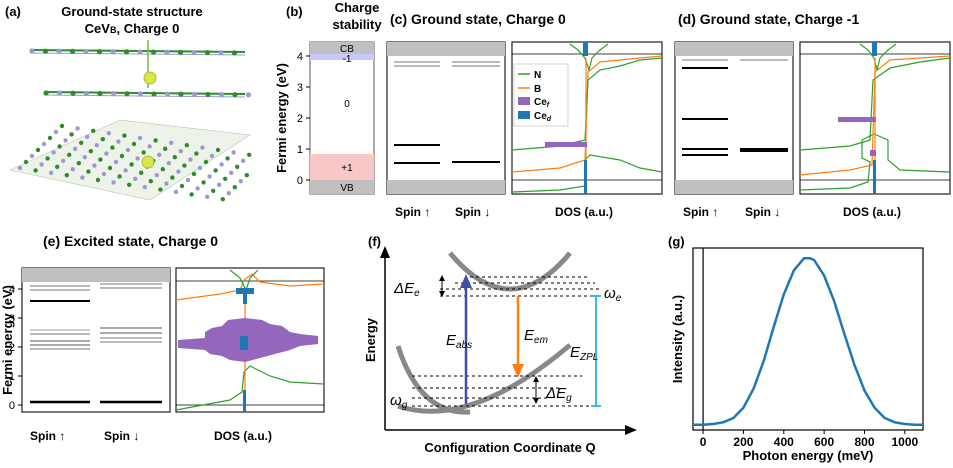 This screenshot has width=953, height=468. I want to click on panel-d-spin-down: Spin ↓, so click(762, 212).